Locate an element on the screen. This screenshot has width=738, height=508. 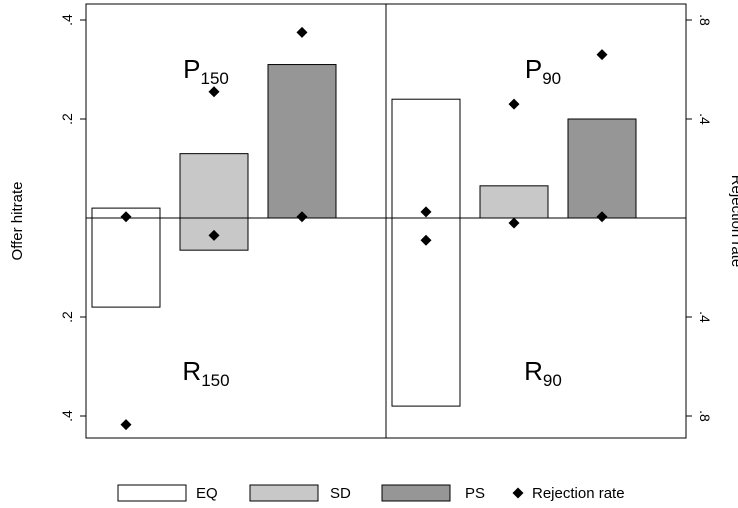
legend-swatch-sd is located at coordinates (284, 493).